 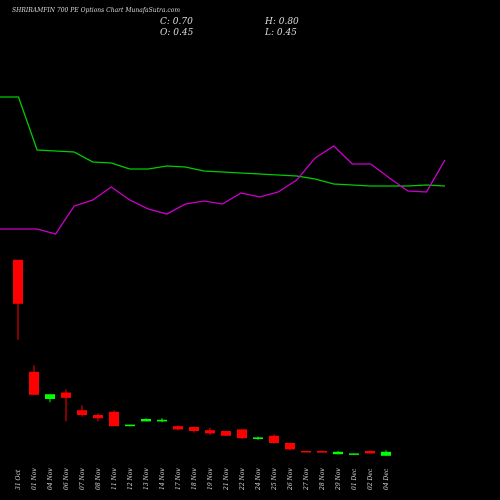 I want to click on x-tick-label: 28 Nov, so click(x=322, y=479).